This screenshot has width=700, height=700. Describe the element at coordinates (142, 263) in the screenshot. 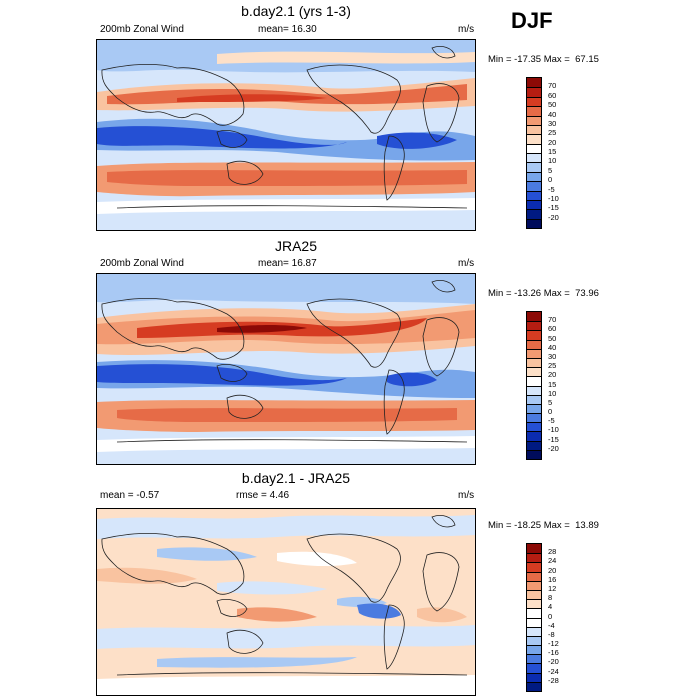

I see `panel-2-left-label: 200mb Zonal Wind` at that location.